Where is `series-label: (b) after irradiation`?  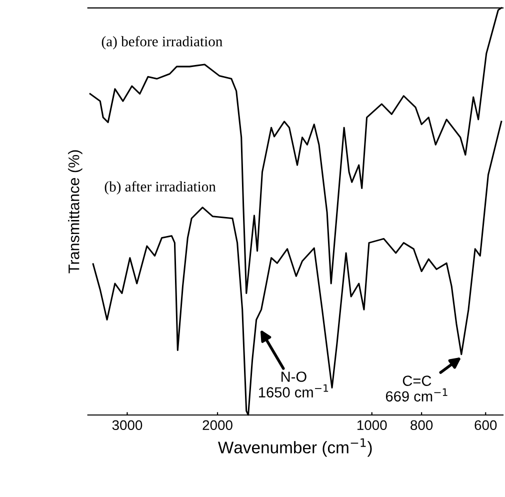 series-label: (b) after irradiation is located at coordinates (160, 188).